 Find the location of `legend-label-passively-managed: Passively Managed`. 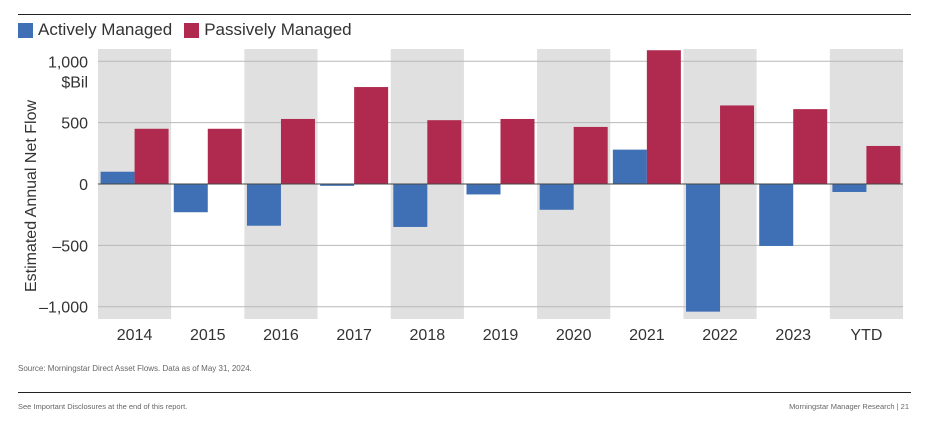

legend-label-passively-managed: Passively Managed is located at coordinates (278, 29).